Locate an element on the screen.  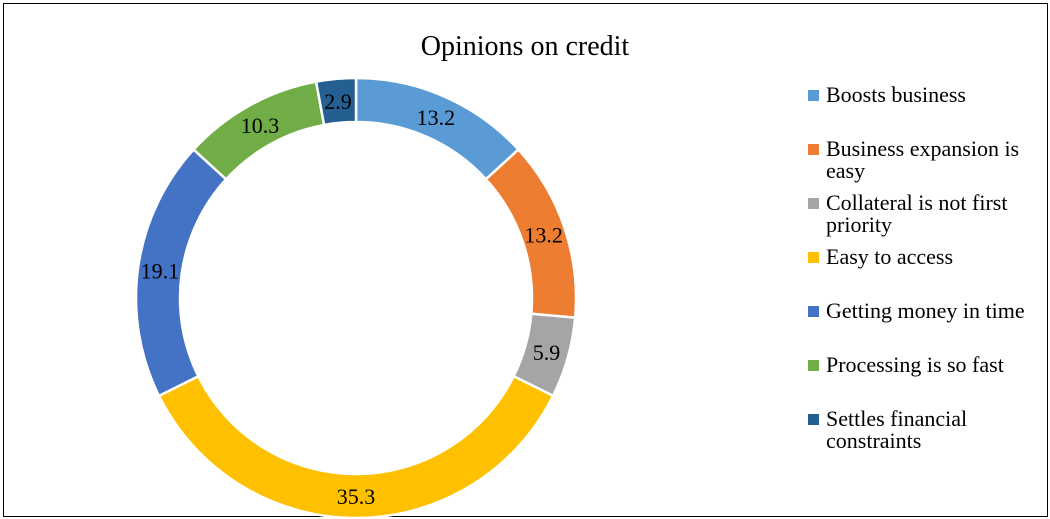
data-label-processing-is-so-fast: 10.3 is located at coordinates (260, 125).